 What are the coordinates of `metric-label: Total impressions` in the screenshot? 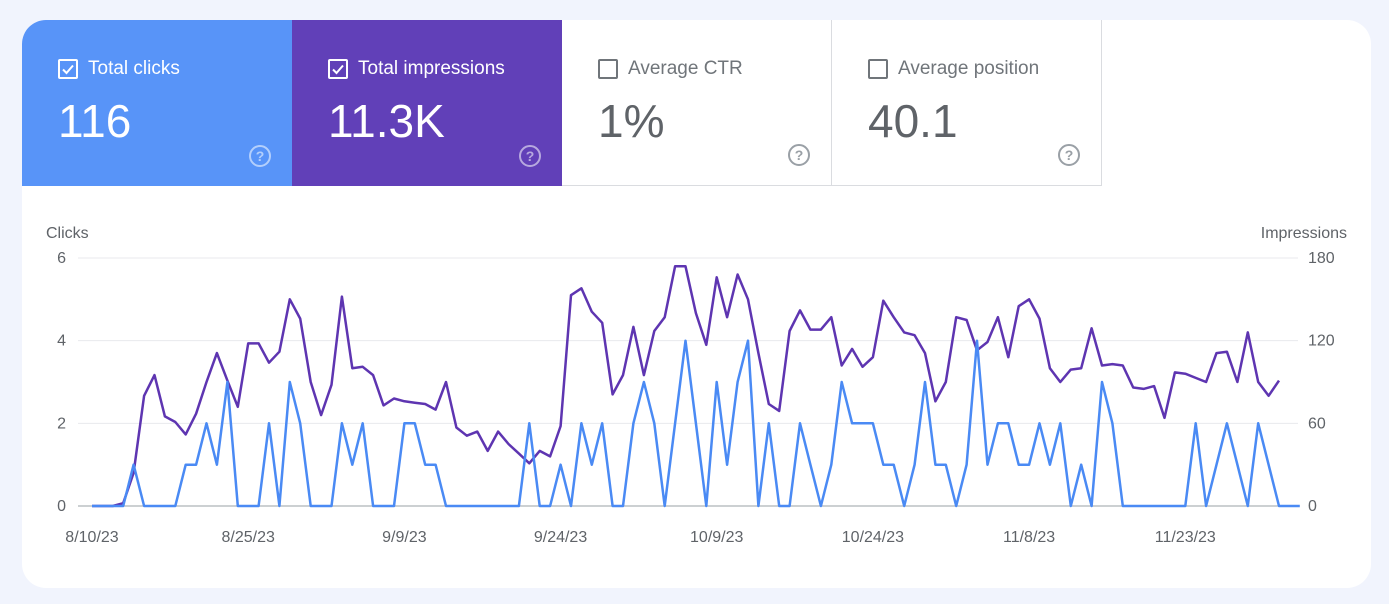 It's located at (431, 68).